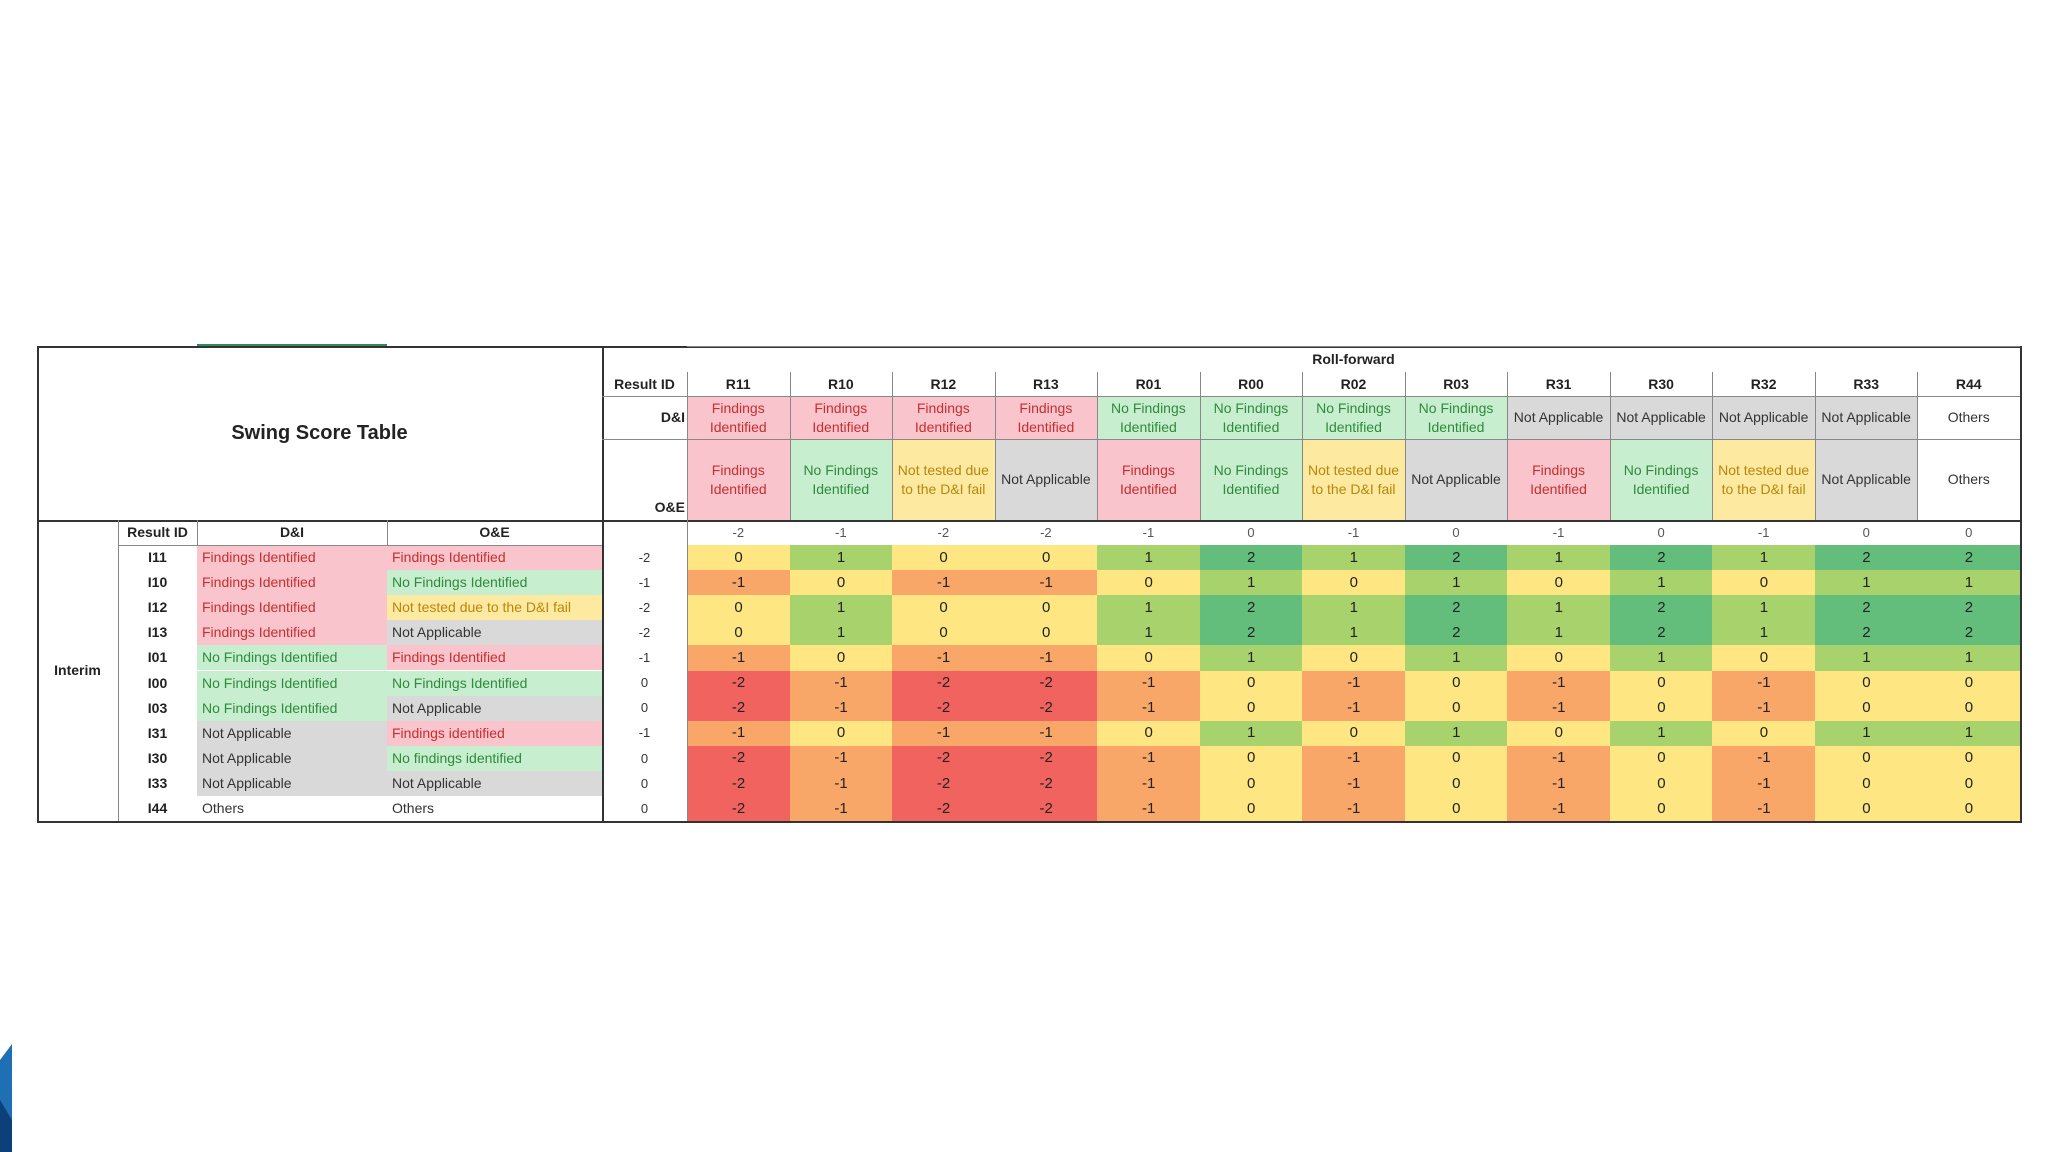 Image resolution: width=2048 pixels, height=1152 pixels. What do you see at coordinates (1968, 479) in the screenshot?
I see `column-oe: Others` at bounding box center [1968, 479].